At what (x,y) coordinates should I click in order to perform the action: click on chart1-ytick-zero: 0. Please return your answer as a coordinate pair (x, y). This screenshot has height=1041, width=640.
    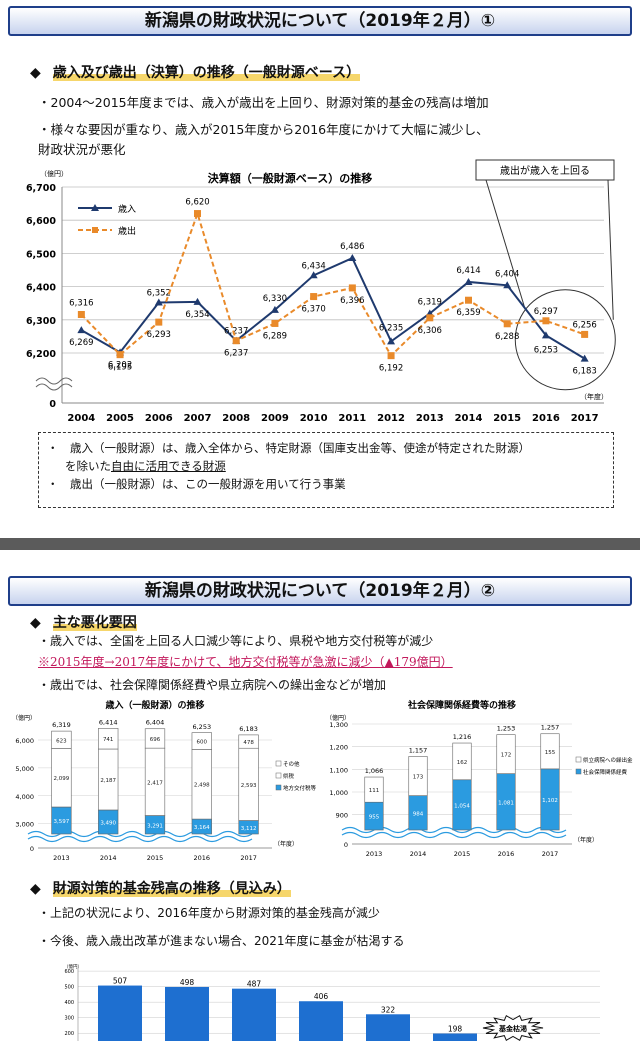
    Looking at the image, I should click on (52, 404).